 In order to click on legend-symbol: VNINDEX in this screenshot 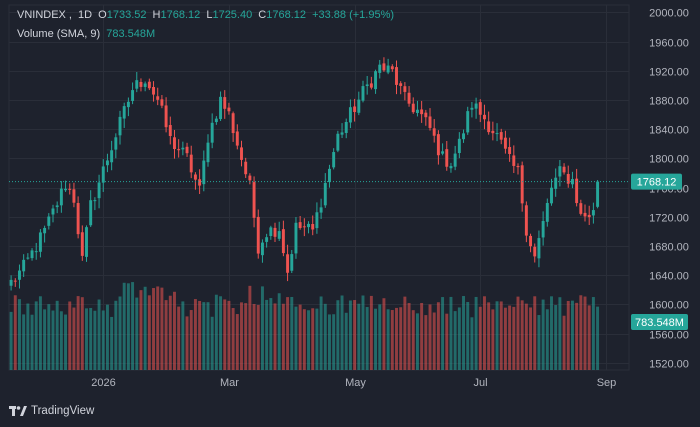, I will do `click(41, 15)`.